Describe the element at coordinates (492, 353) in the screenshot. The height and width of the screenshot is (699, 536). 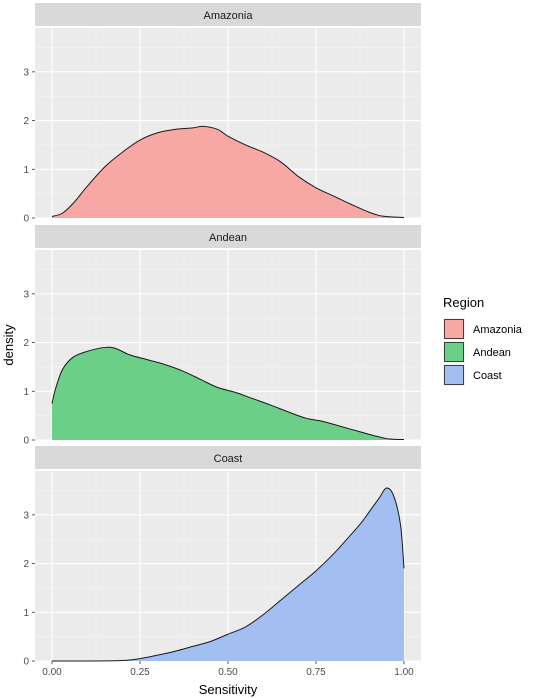
I see `legend-label: Andean` at that location.